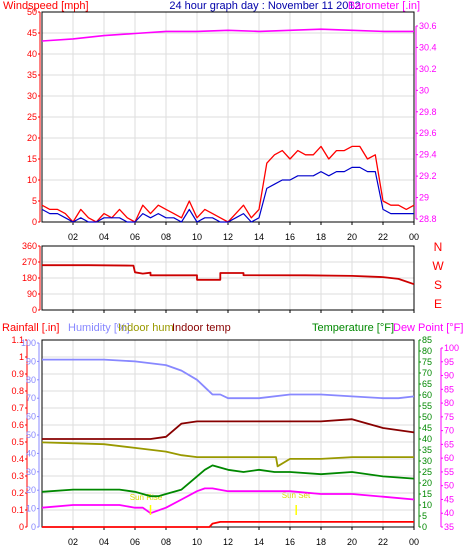  I want to click on climate-xtick-label: 00, so click(414, 542).